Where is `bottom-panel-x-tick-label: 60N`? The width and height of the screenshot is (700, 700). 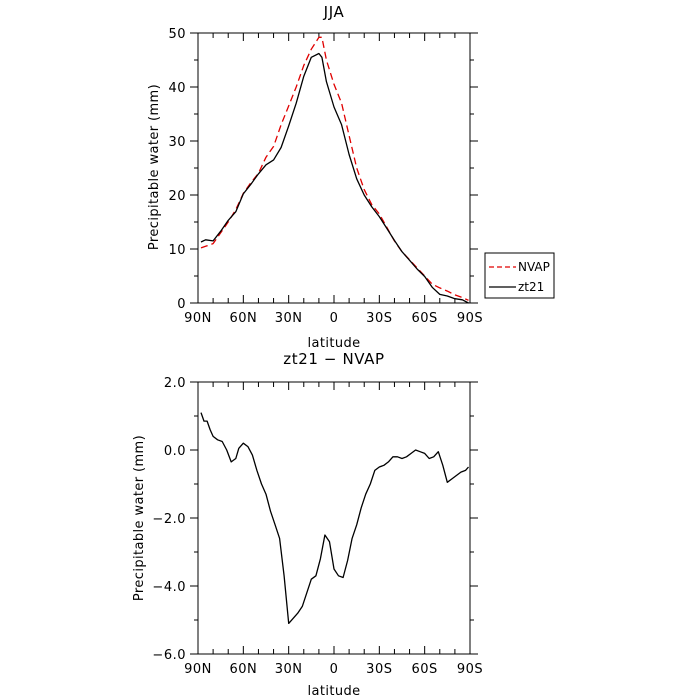 bottom-panel-x-tick-label: 60N is located at coordinates (243, 669).